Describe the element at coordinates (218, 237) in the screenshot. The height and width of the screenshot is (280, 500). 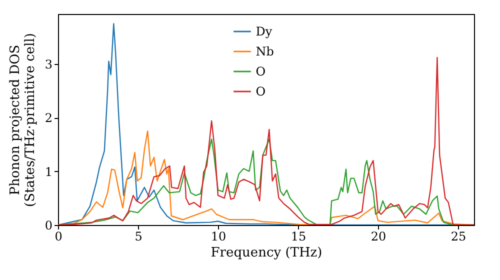
I see `x-tick-label: 10` at that location.